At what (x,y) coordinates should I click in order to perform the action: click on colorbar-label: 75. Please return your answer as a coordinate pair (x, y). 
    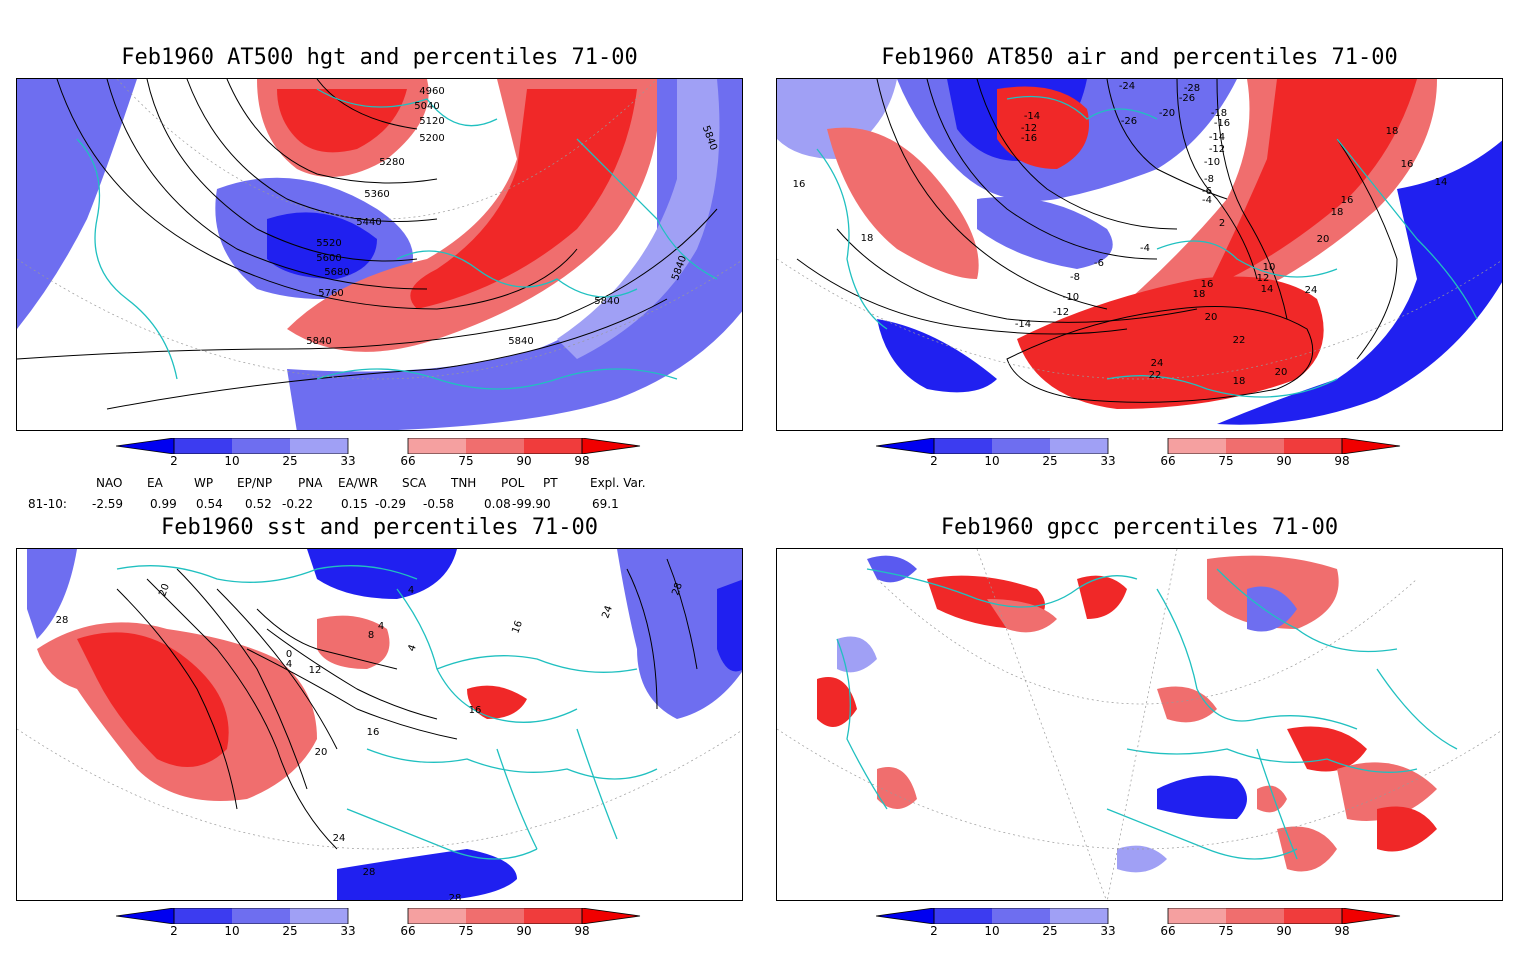
    Looking at the image, I should click on (466, 461).